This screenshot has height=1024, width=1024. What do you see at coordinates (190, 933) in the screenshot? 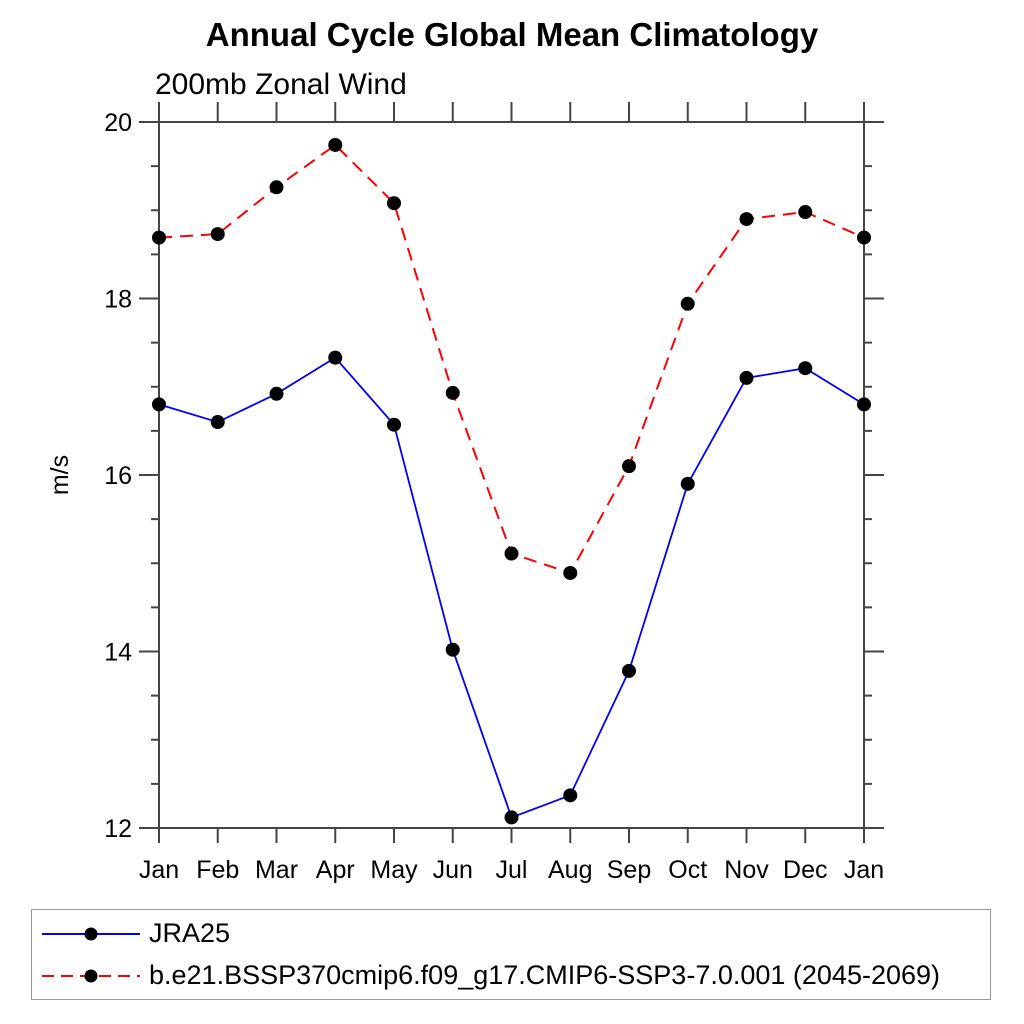
I see `legend-label-jra25: JRA25` at bounding box center [190, 933].